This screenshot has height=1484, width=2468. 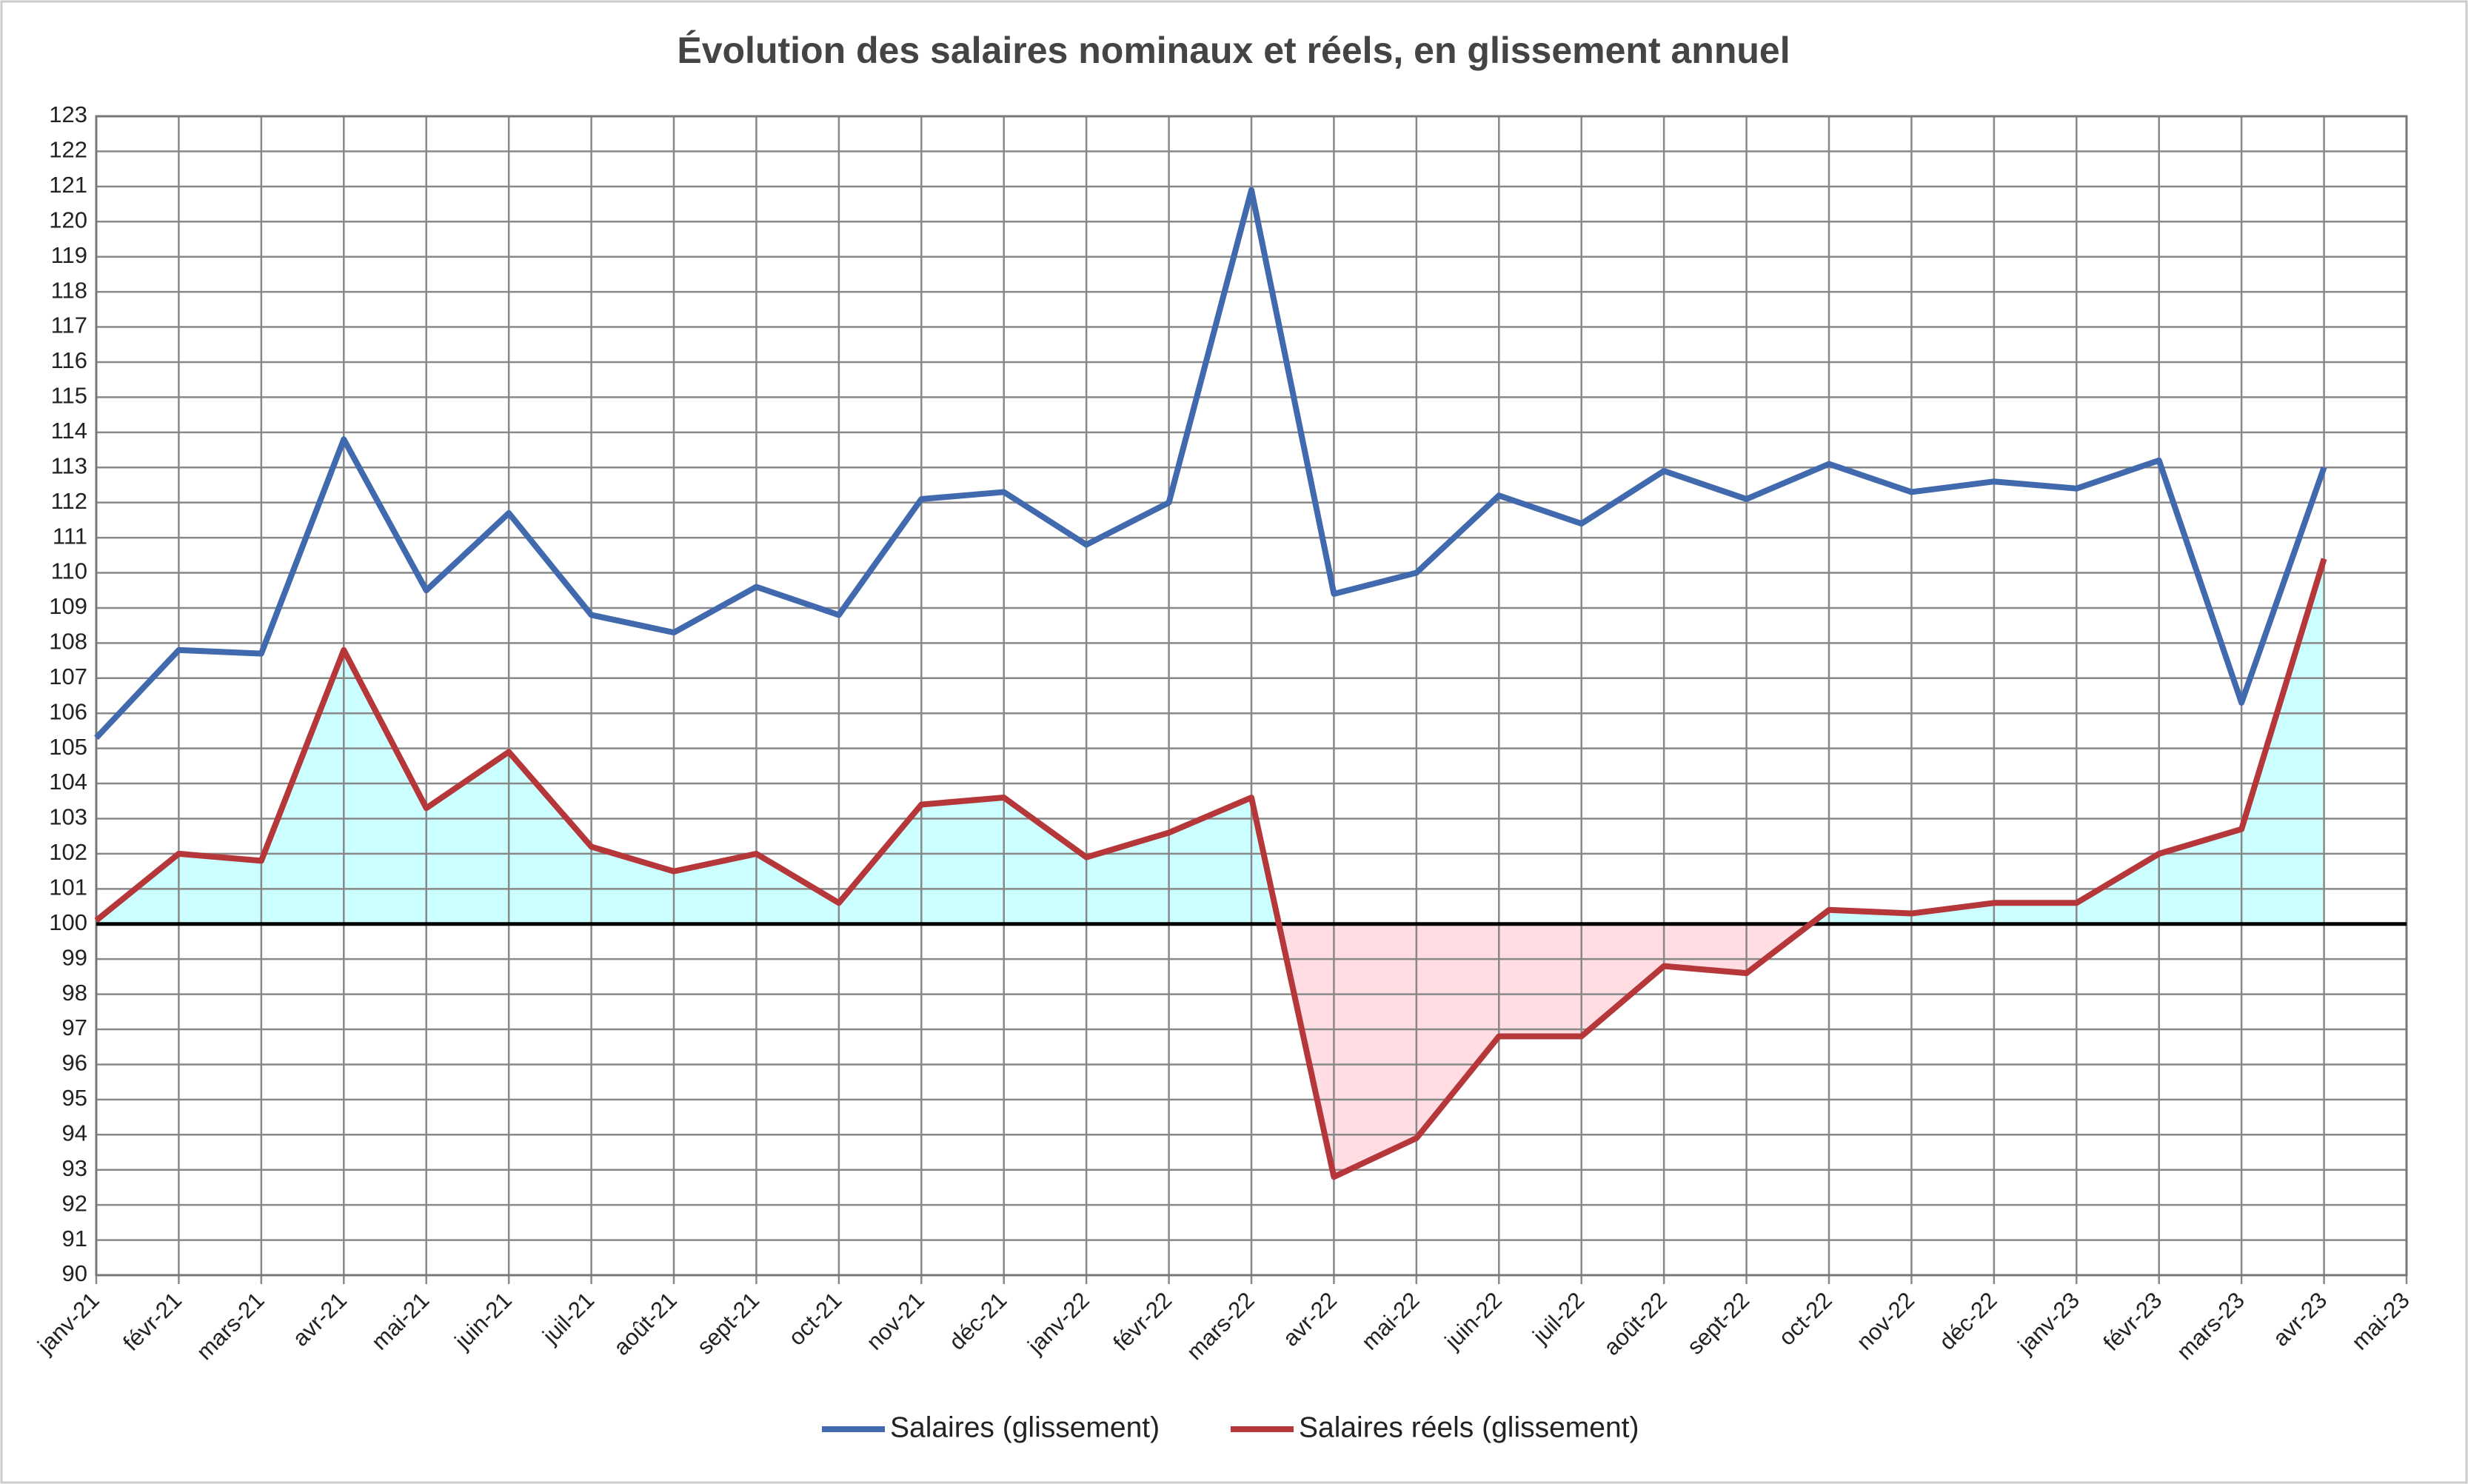 What do you see at coordinates (68, 185) in the screenshot?
I see `y-tick-label: 121` at bounding box center [68, 185].